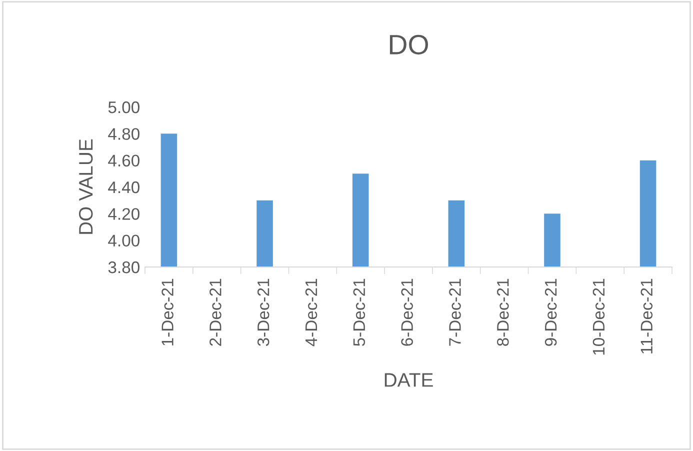 The width and height of the screenshot is (693, 451). Describe the element at coordinates (502, 312) in the screenshot. I see `x-tick-label: 8-Dec-21` at that location.